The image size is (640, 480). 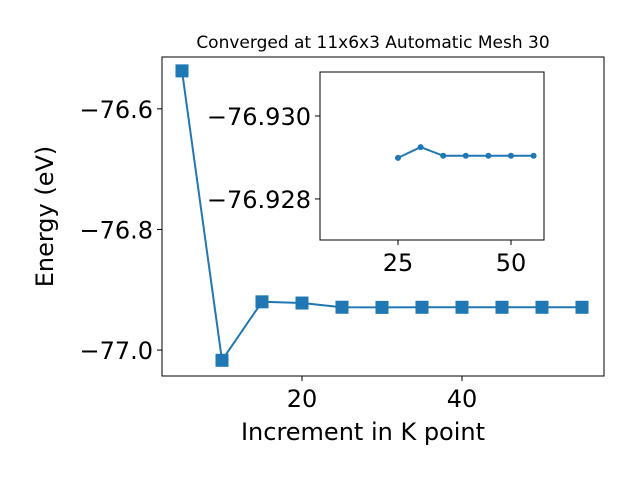 What do you see at coordinates (363, 432) in the screenshot?
I see `x-axis-label: Increment in K point` at bounding box center [363, 432].